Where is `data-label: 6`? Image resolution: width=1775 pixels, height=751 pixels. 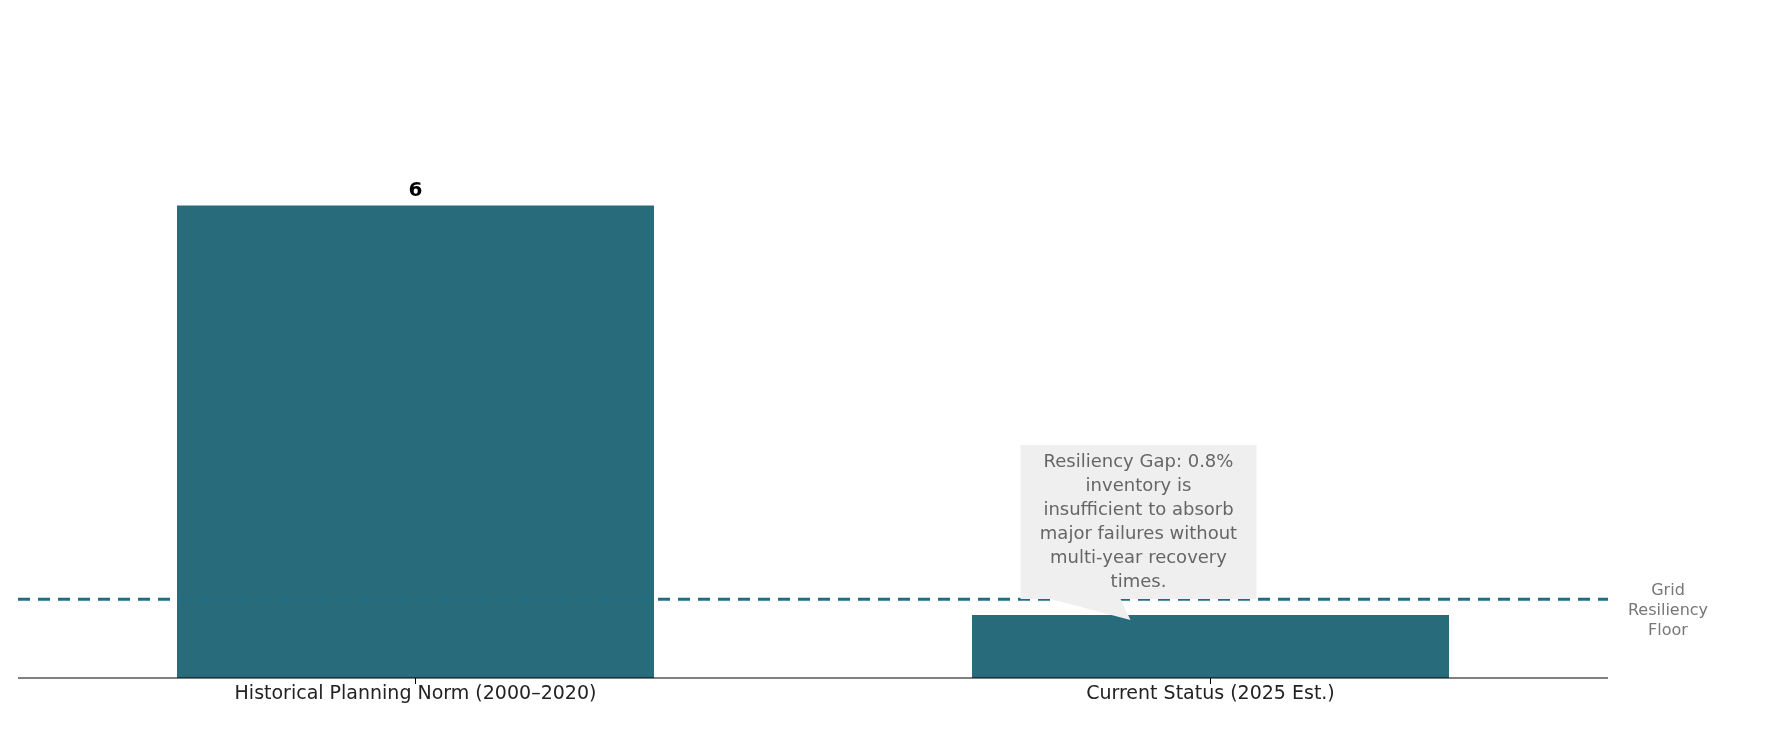 data-label: 6 is located at coordinates (415, 188).